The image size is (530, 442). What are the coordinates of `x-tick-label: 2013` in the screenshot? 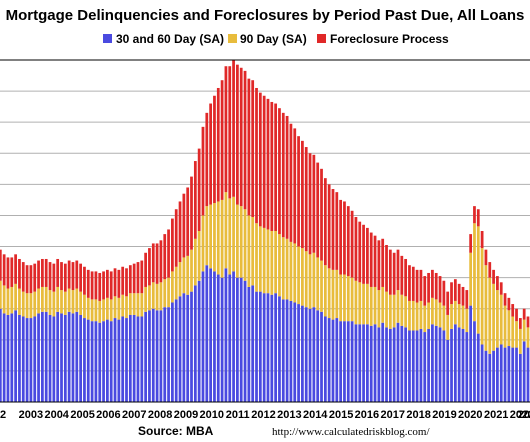 It's located at (289, 415).